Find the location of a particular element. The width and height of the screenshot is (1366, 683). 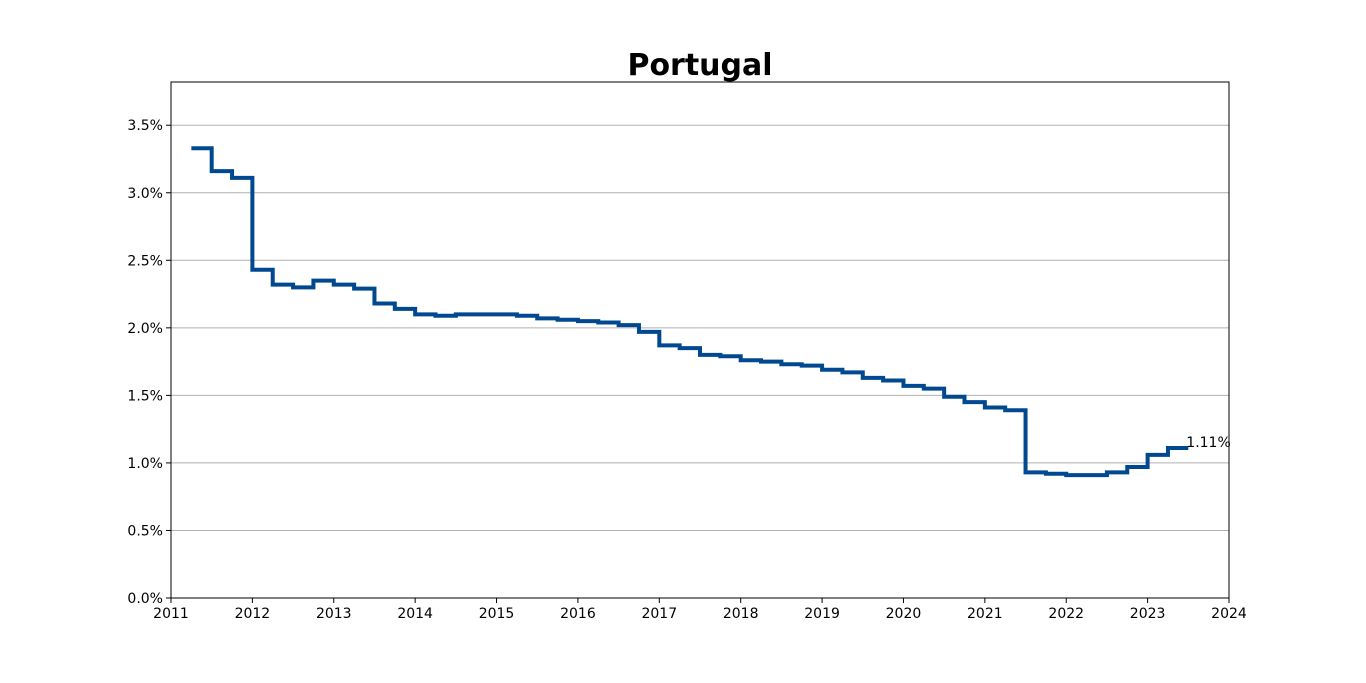

y-tick-label: 2.5% is located at coordinates (145, 261).